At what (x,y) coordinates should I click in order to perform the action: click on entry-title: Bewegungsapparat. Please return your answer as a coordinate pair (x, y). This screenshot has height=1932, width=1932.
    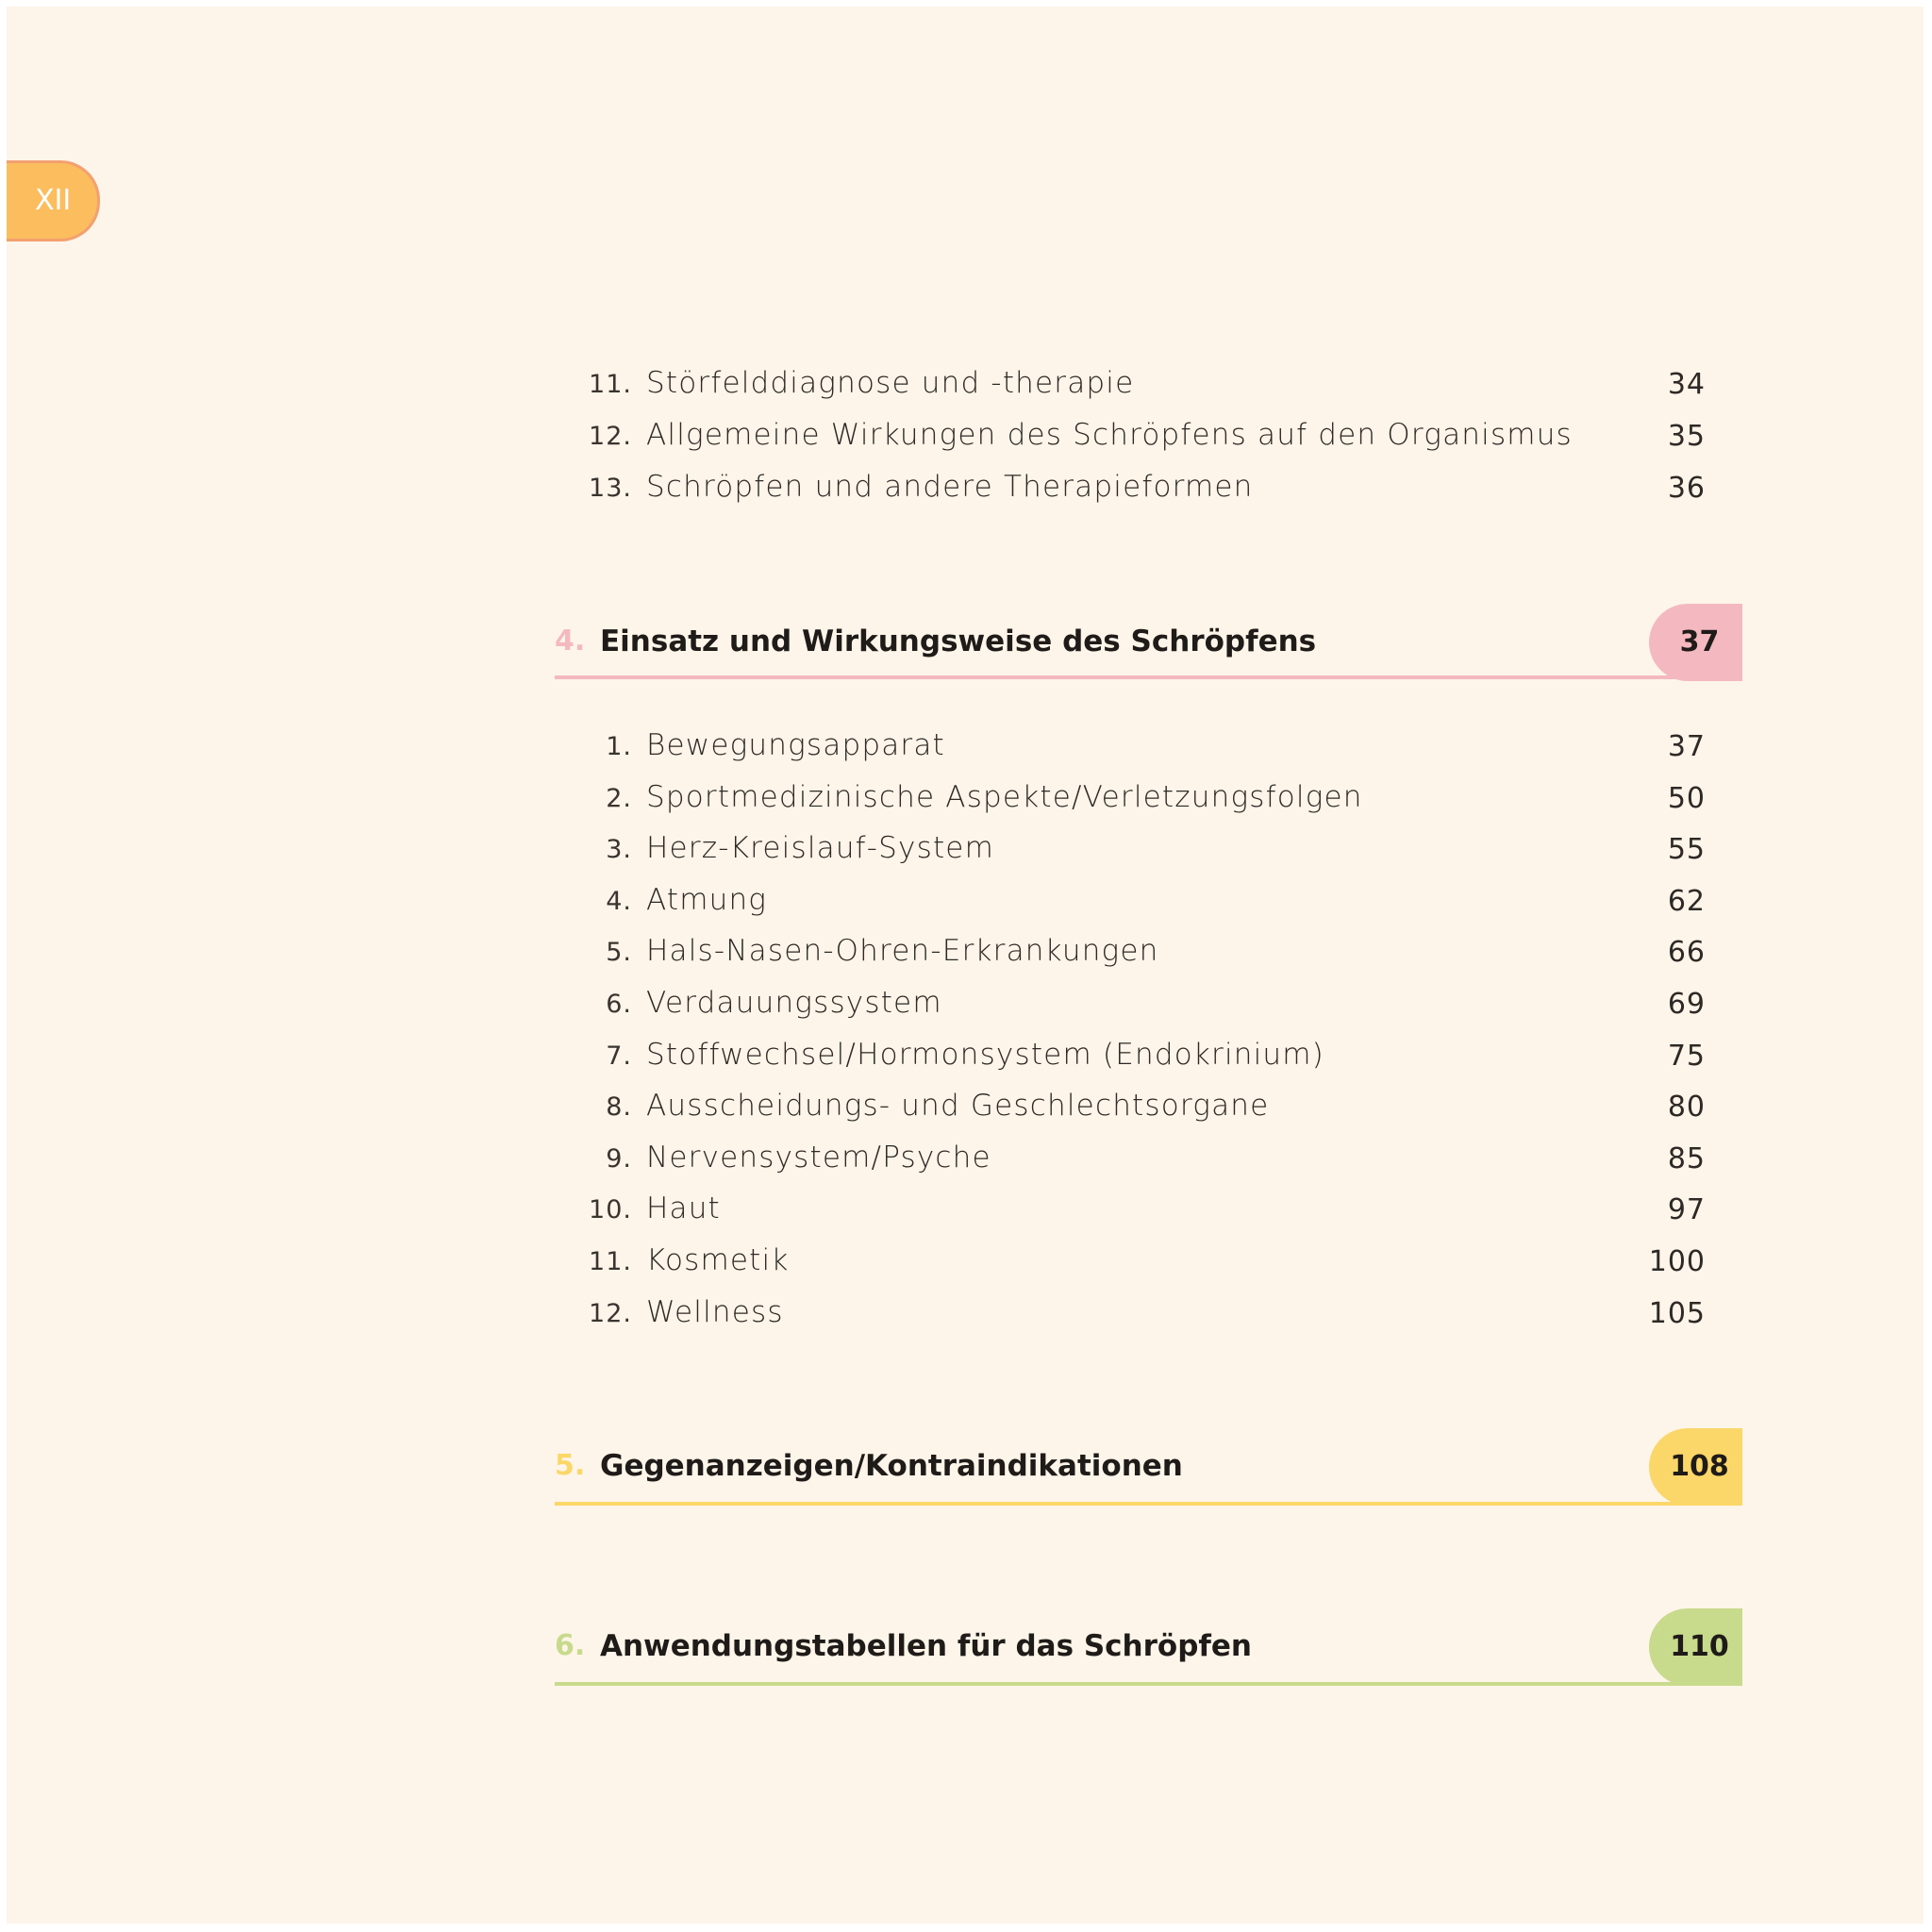
    Looking at the image, I should click on (795, 745).